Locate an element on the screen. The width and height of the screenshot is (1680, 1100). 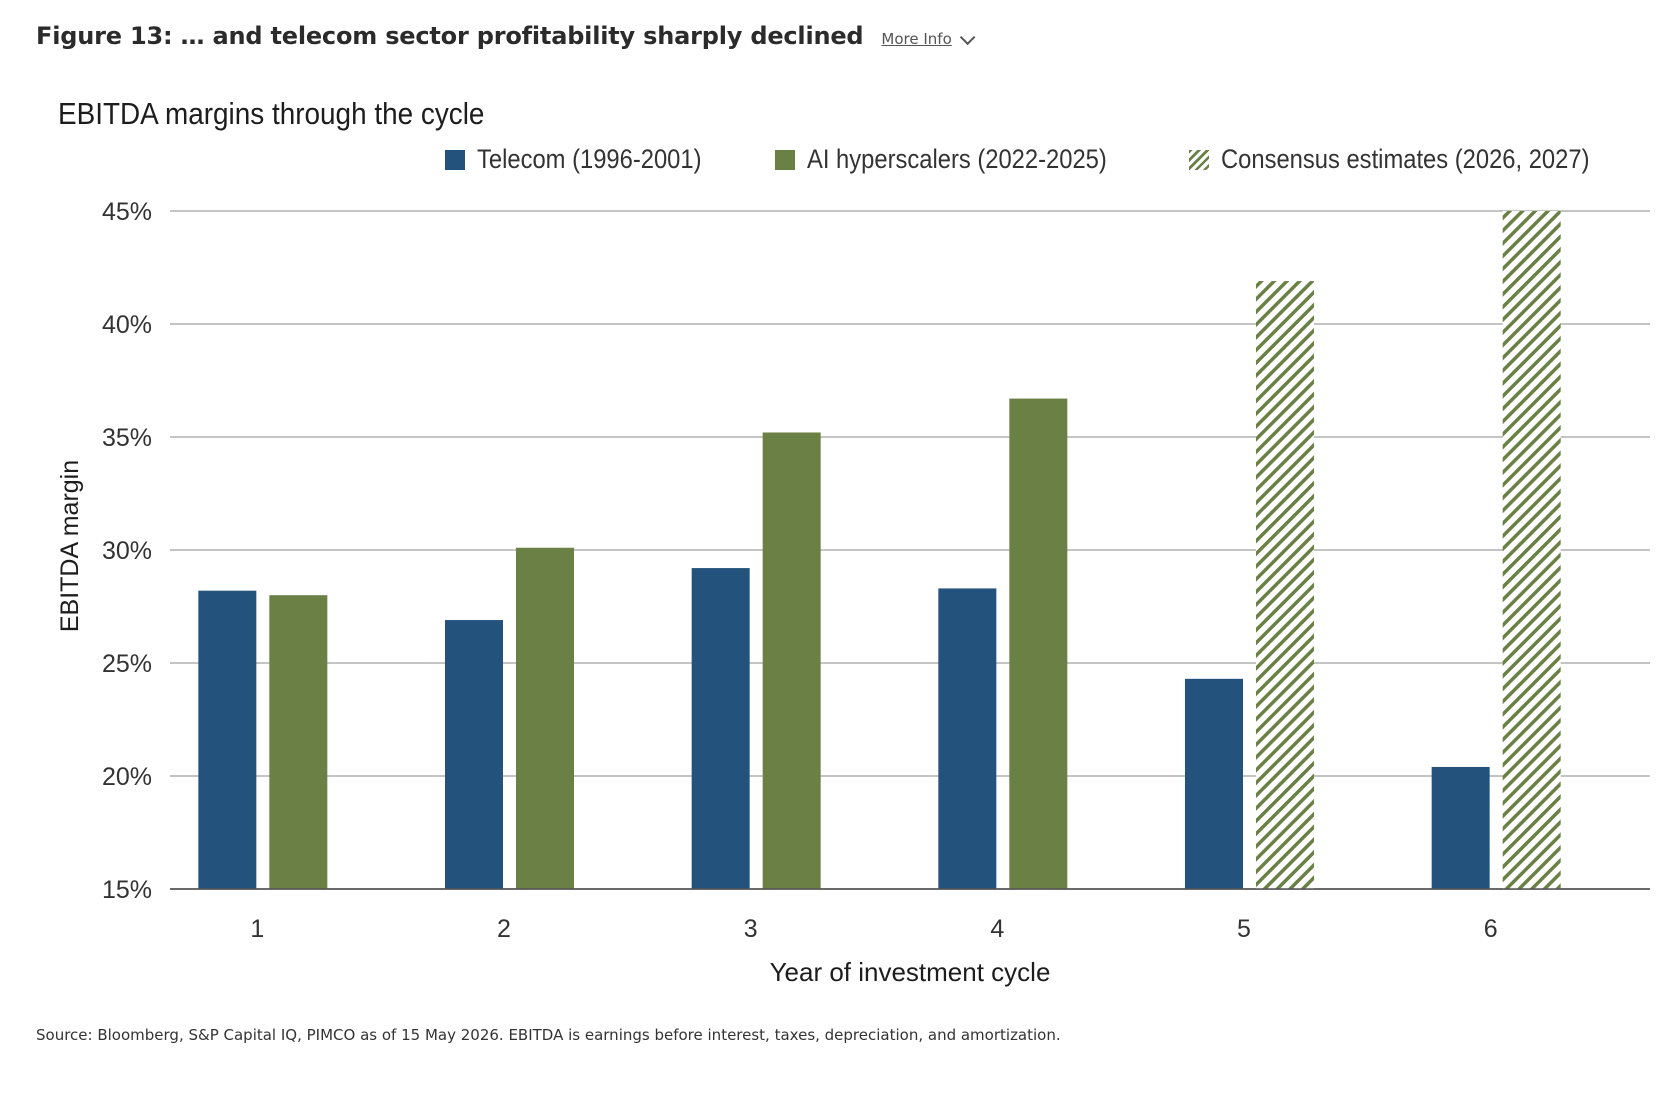
y-tick-label: 40% is located at coordinates (127, 325).